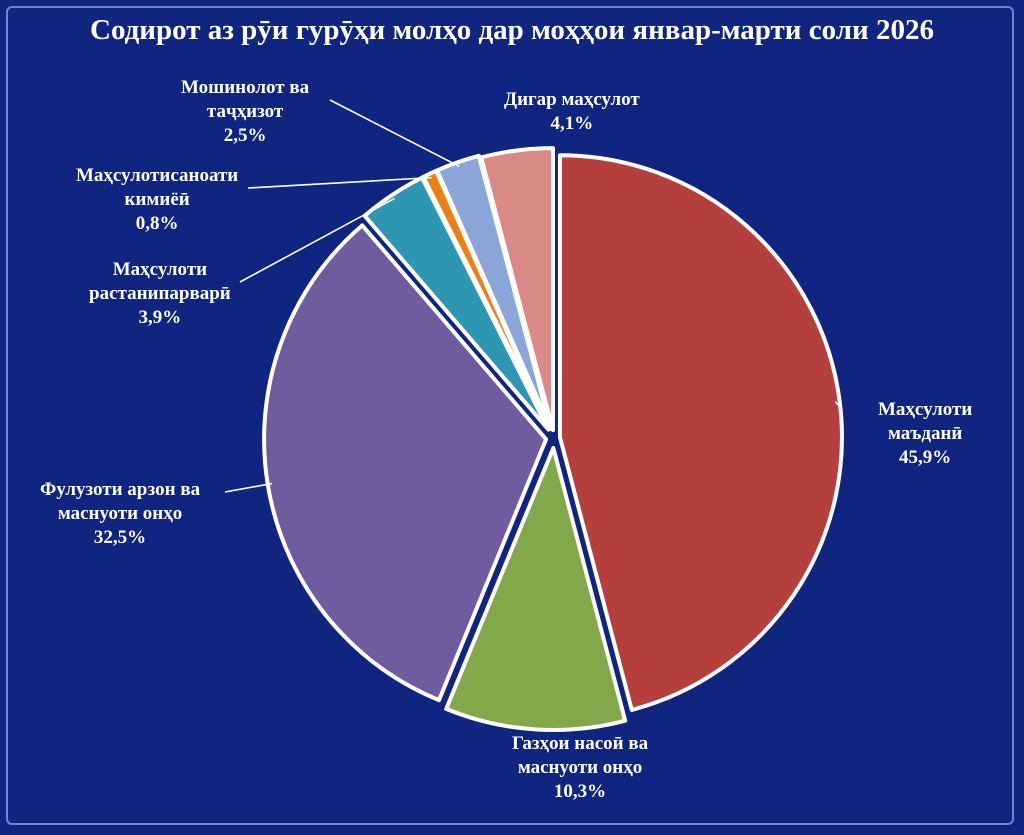 The width and height of the screenshot is (1024, 835). I want to click on slice-label-text: Газҳои насоӣ ва, so click(580, 743).